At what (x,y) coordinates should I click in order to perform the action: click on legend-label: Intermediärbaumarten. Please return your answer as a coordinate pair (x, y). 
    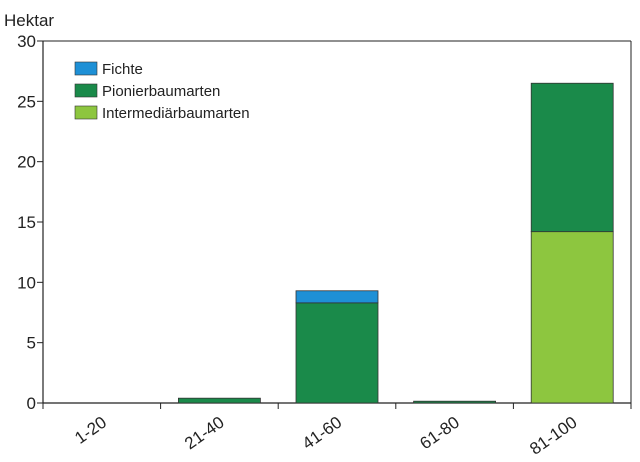
    Looking at the image, I should click on (176, 113).